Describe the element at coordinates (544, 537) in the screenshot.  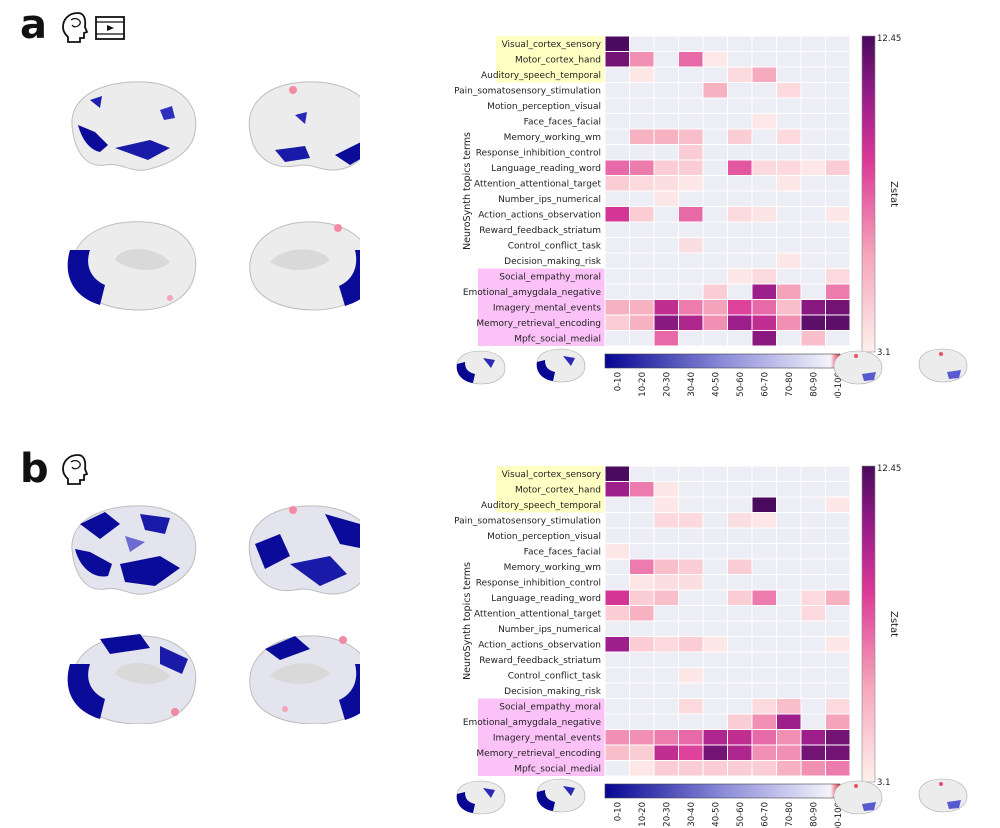
I see `row-label: Motion_perception_visual` at that location.